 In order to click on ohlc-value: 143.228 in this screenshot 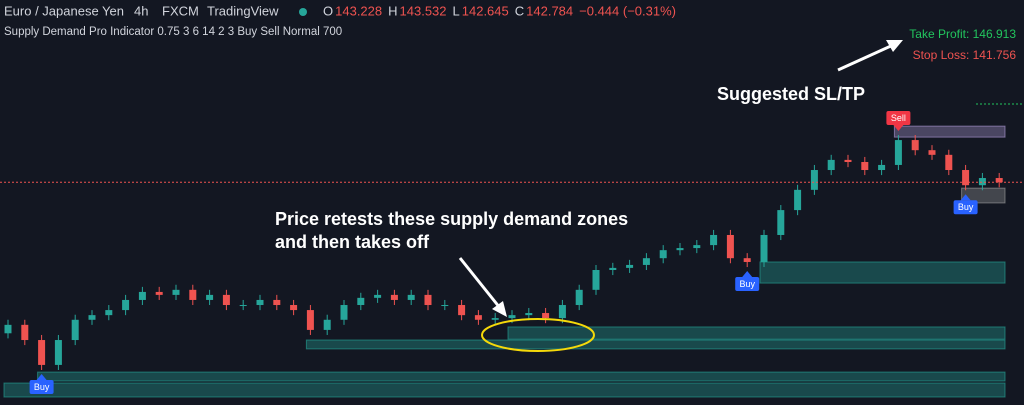, I will do `click(358, 10)`.